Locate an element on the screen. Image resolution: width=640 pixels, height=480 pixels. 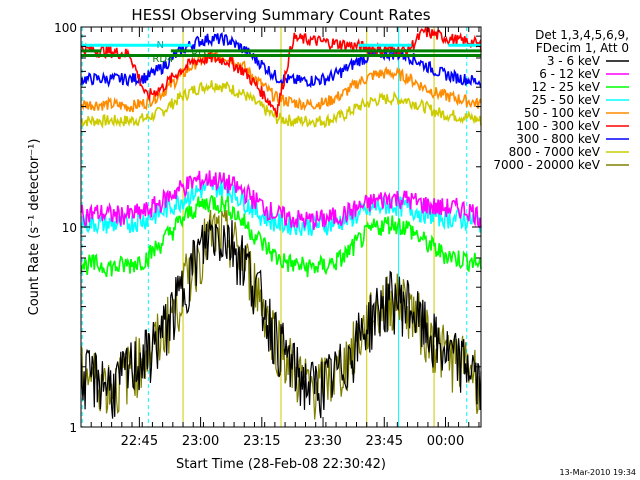
legend-label-6: 100 - 300 keV is located at coordinates (558, 126).